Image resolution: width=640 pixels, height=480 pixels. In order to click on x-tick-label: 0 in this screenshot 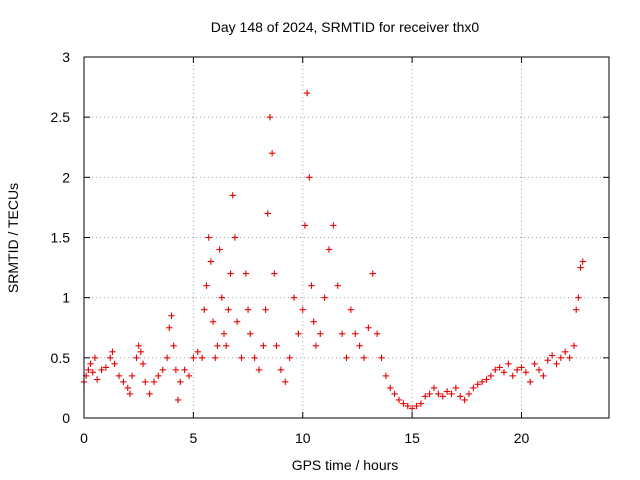, I will do `click(84, 438)`.